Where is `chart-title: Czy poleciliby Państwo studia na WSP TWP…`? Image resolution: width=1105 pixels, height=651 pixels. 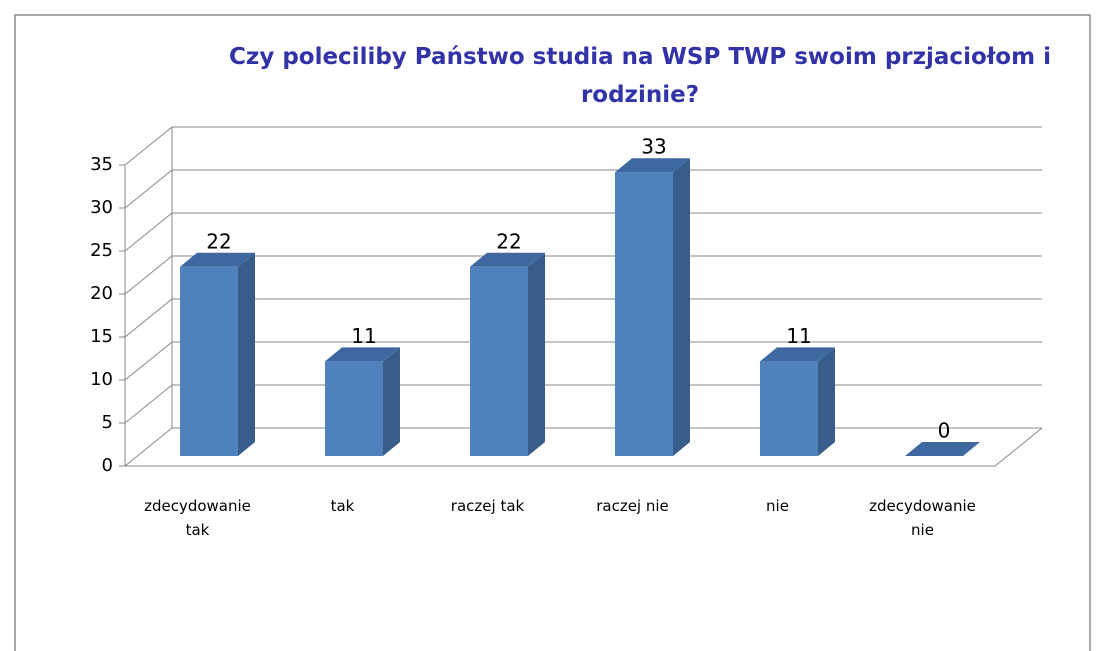
chart-title: Czy poleciliby Państwo studia na WSP TWP… is located at coordinates (640, 76).